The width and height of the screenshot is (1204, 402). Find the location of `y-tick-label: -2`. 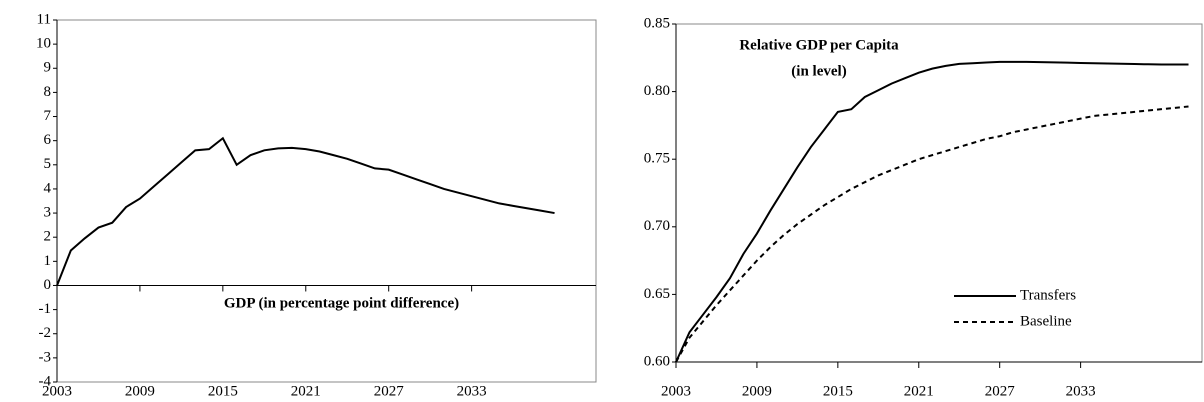

y-tick-label: -2 is located at coordinates (45, 333).